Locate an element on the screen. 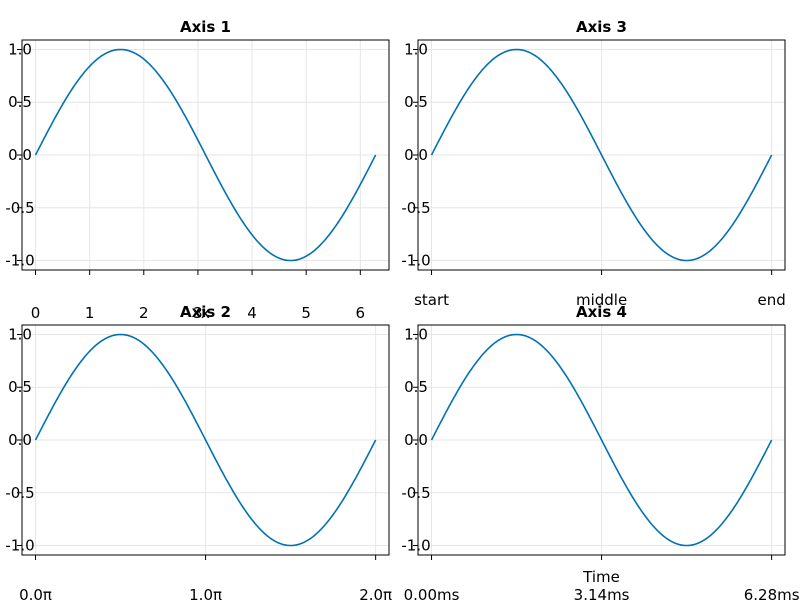  chart-title: Axis 3 is located at coordinates (601, 27).